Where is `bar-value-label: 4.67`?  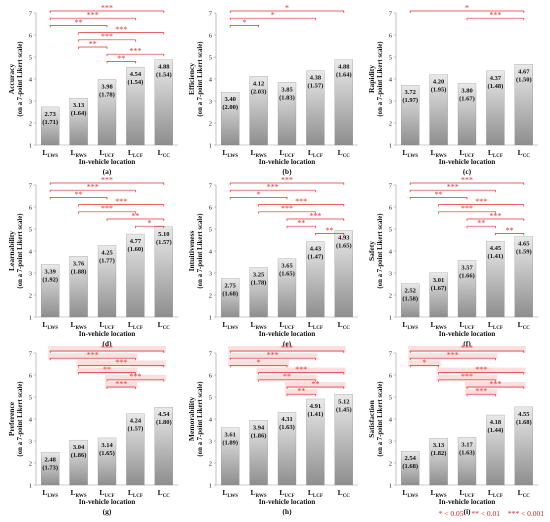
bar-value-label: 4.67 is located at coordinates (524, 71).